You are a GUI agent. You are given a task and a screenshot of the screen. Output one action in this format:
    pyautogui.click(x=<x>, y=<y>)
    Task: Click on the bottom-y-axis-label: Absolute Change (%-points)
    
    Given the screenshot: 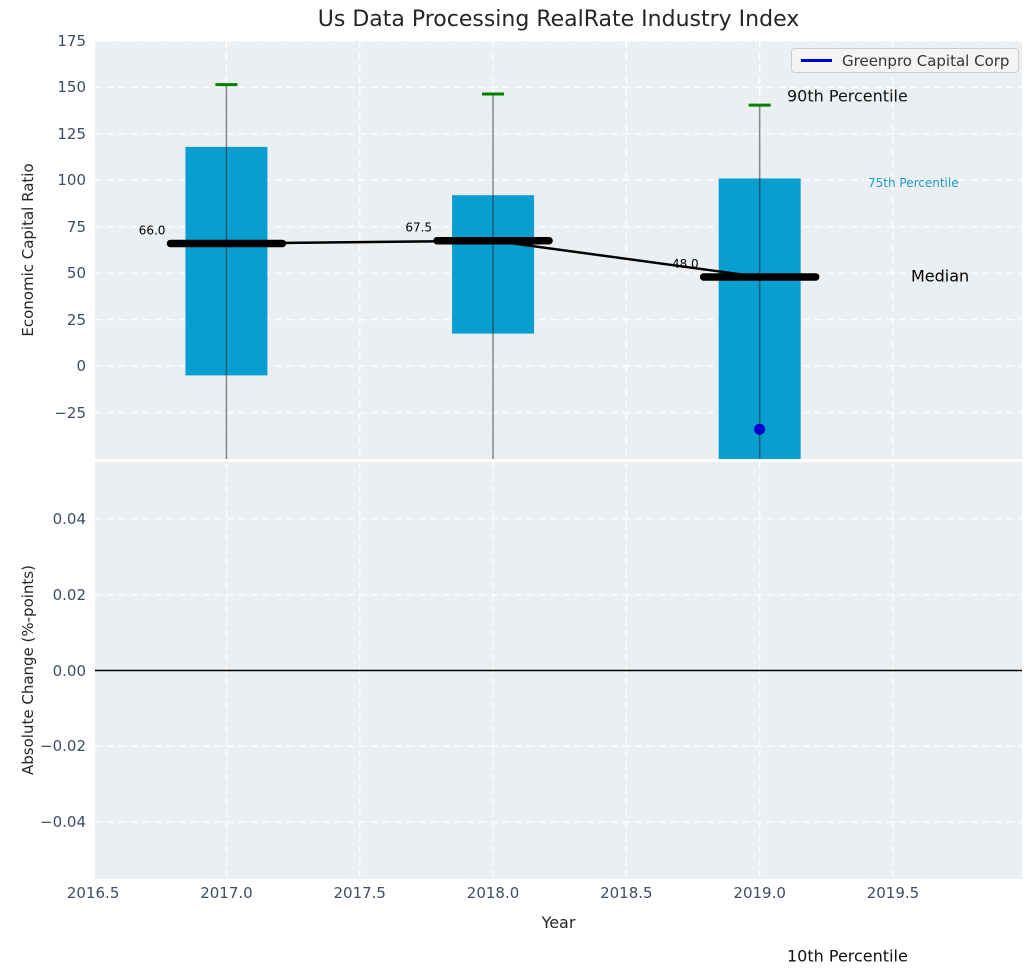 What is the action you would take?
    pyautogui.click(x=28, y=670)
    